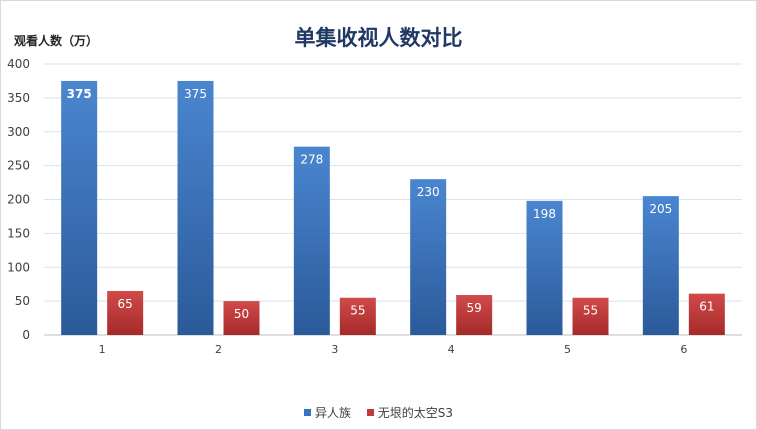  Describe the element at coordinates (428, 192) in the screenshot. I see `data-label: 230` at that location.